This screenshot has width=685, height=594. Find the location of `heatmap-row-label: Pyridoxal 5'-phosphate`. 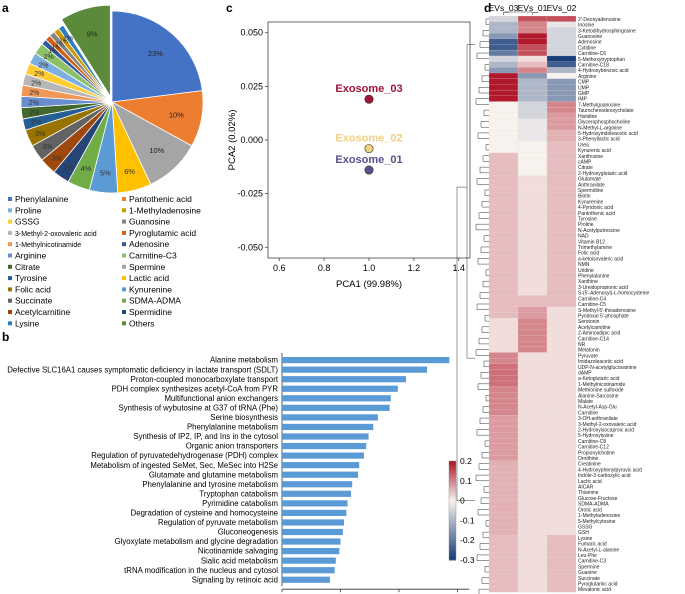

heatmap-row-label: Pyridoxal 5'-phosphate is located at coordinates (603, 316).